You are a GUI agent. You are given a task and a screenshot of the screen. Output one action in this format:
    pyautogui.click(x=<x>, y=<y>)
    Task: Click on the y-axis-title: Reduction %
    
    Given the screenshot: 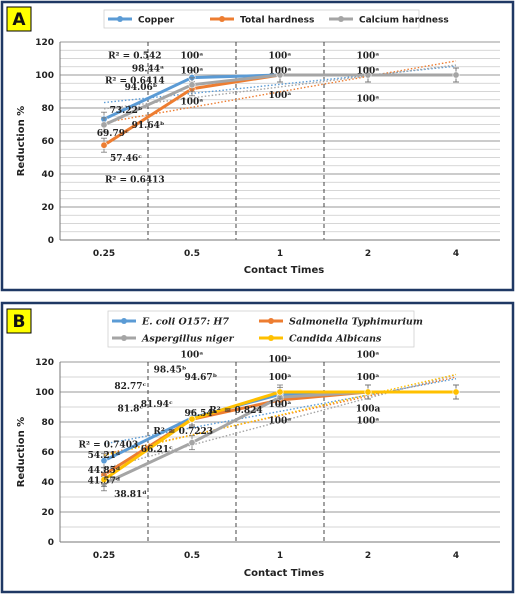 What is the action you would take?
    pyautogui.click(x=21, y=452)
    